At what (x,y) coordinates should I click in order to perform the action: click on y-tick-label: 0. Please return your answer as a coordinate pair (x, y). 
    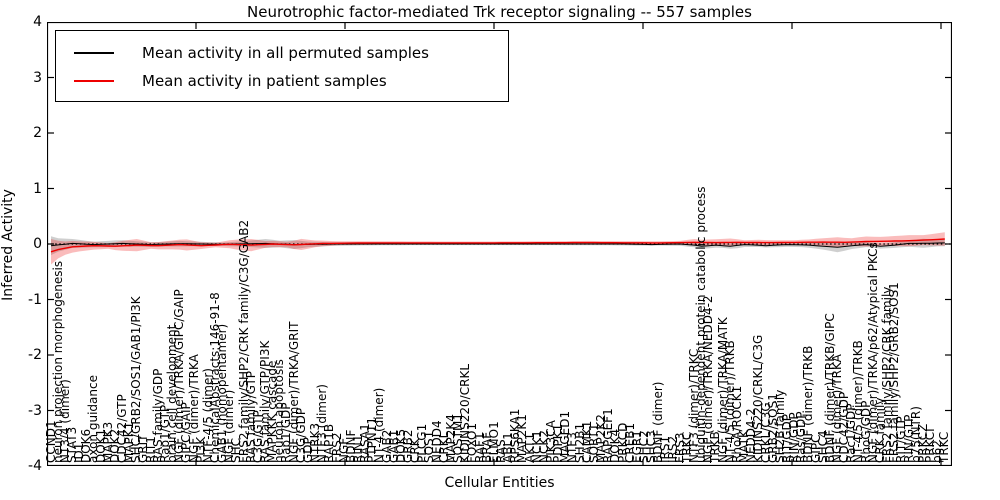
    Looking at the image, I should click on (37, 244).